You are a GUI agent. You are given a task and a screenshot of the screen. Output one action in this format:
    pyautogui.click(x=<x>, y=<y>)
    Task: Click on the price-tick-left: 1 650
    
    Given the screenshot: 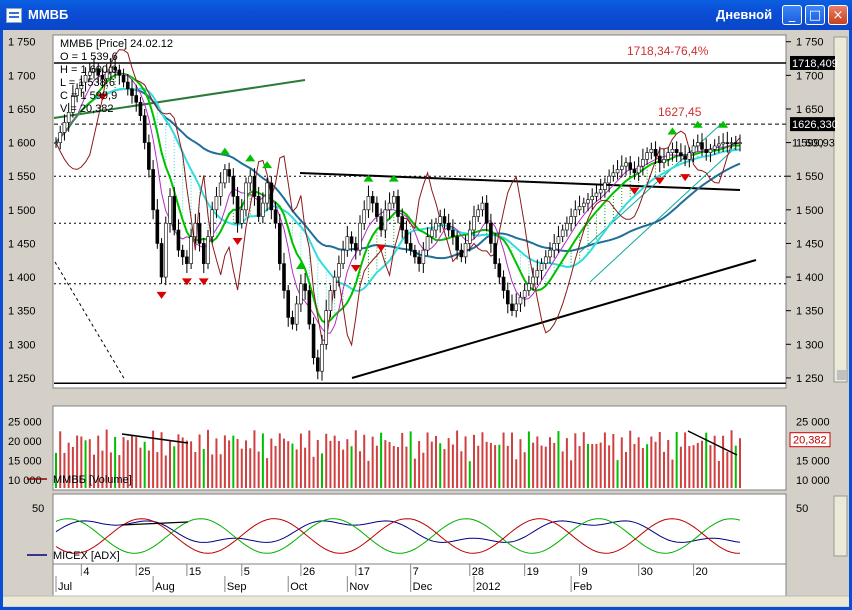 What is the action you would take?
    pyautogui.click(x=22, y=110)
    